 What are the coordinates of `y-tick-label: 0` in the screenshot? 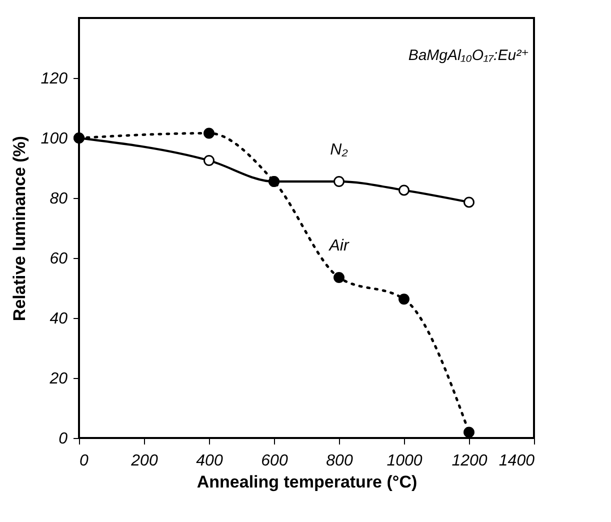 It's located at (63, 439).